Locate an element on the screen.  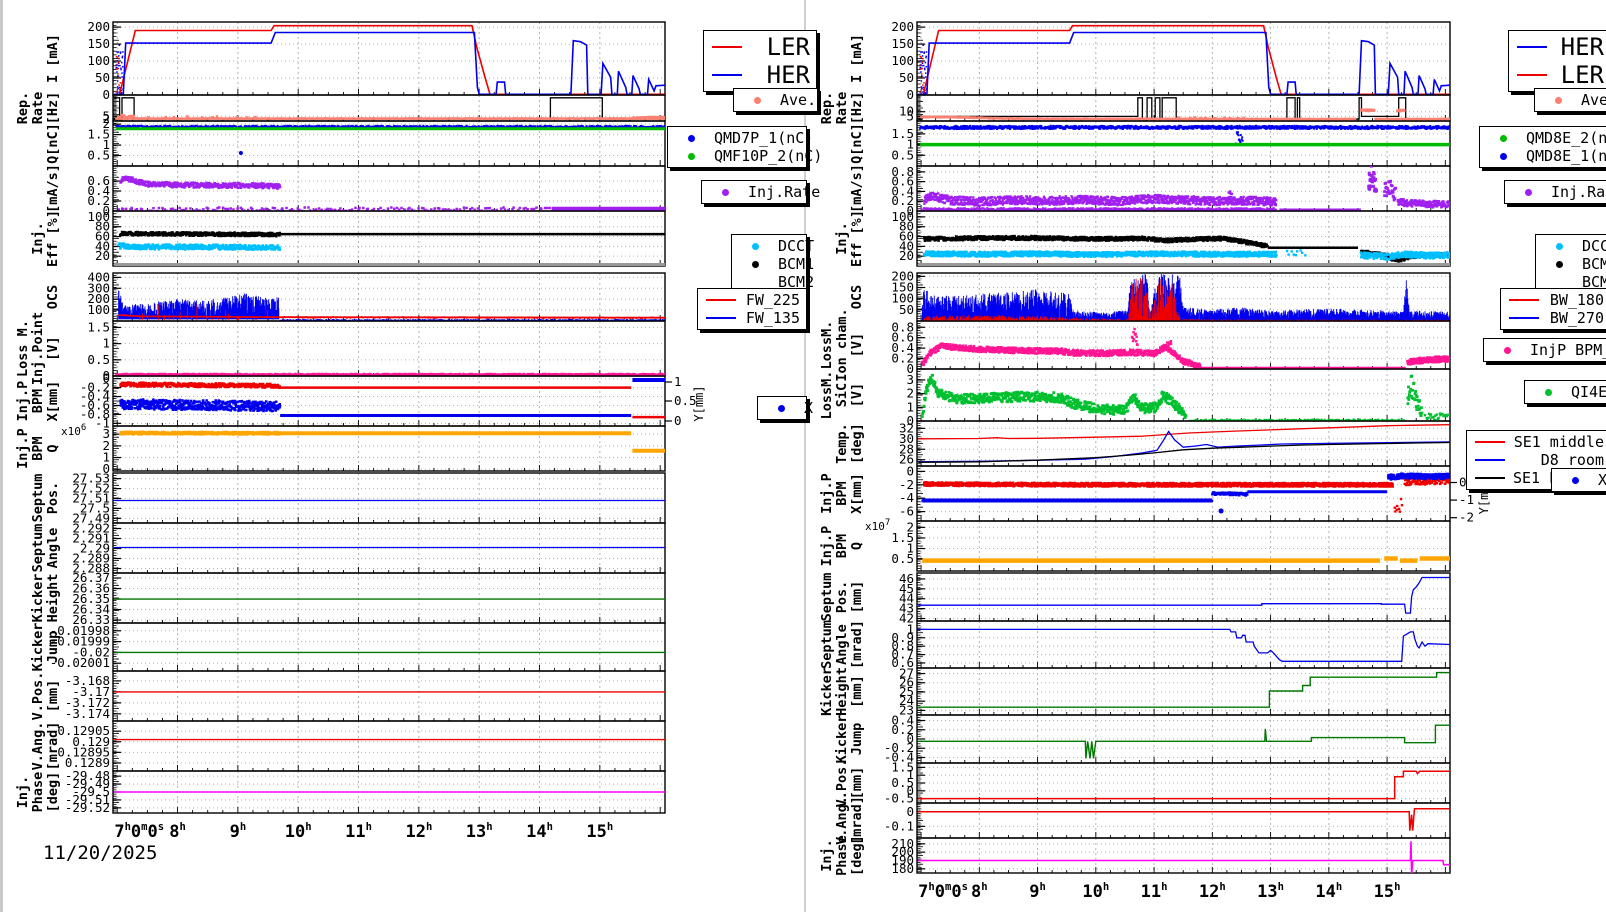
y-tick-label: 0.5 is located at coordinates (902, 558).